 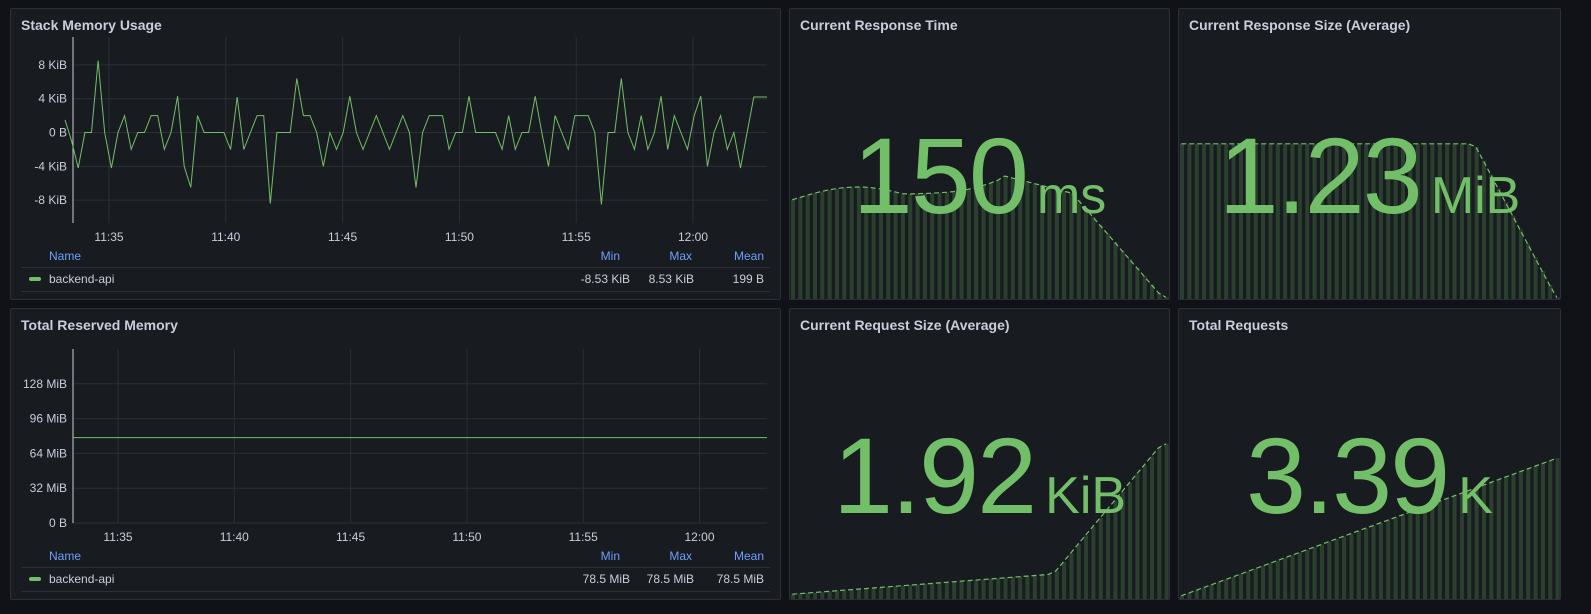 I want to click on panel-title: Current Request Size (Average), so click(x=905, y=325).